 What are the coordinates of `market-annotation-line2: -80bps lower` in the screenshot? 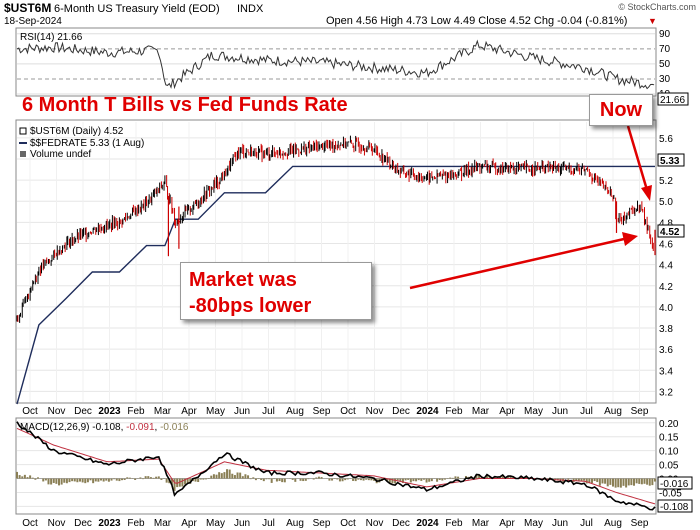 It's located at (250, 306).